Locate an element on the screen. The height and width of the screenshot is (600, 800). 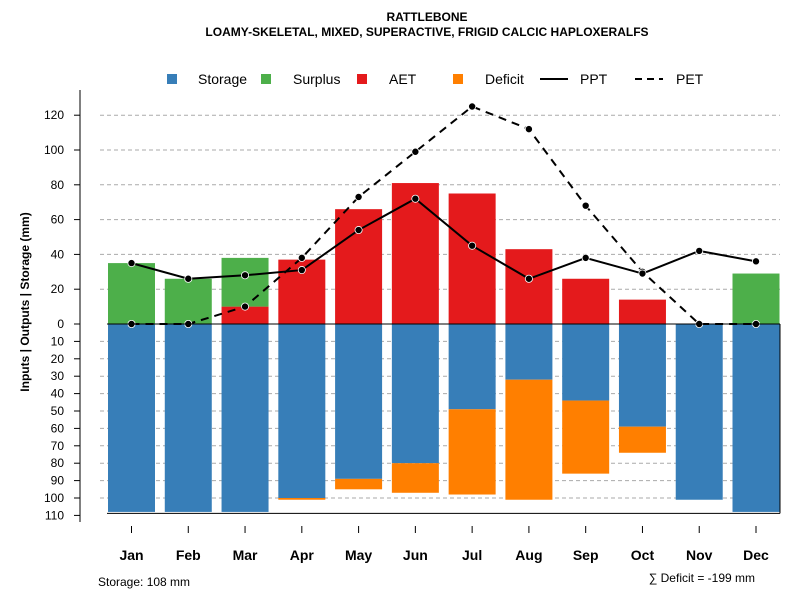
x-tick-label: Jun is located at coordinates (415, 555).